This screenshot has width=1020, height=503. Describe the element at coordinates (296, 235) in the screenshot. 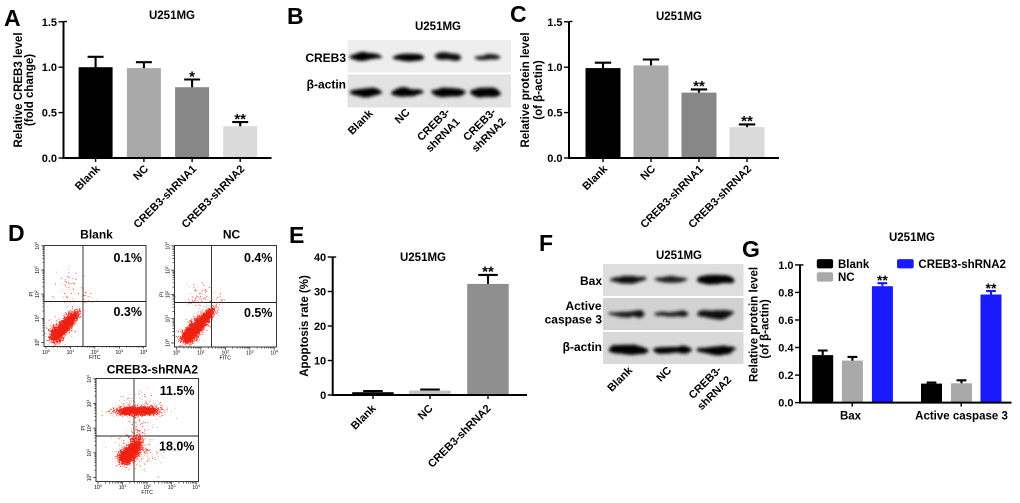

I see `svg-text: E` at that location.